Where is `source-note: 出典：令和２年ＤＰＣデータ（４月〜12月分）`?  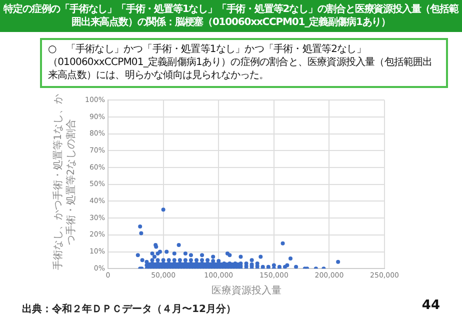 source-note: 出典：令和２年ＤＰＣデータ（４月〜12月分） is located at coordinates (129, 309).